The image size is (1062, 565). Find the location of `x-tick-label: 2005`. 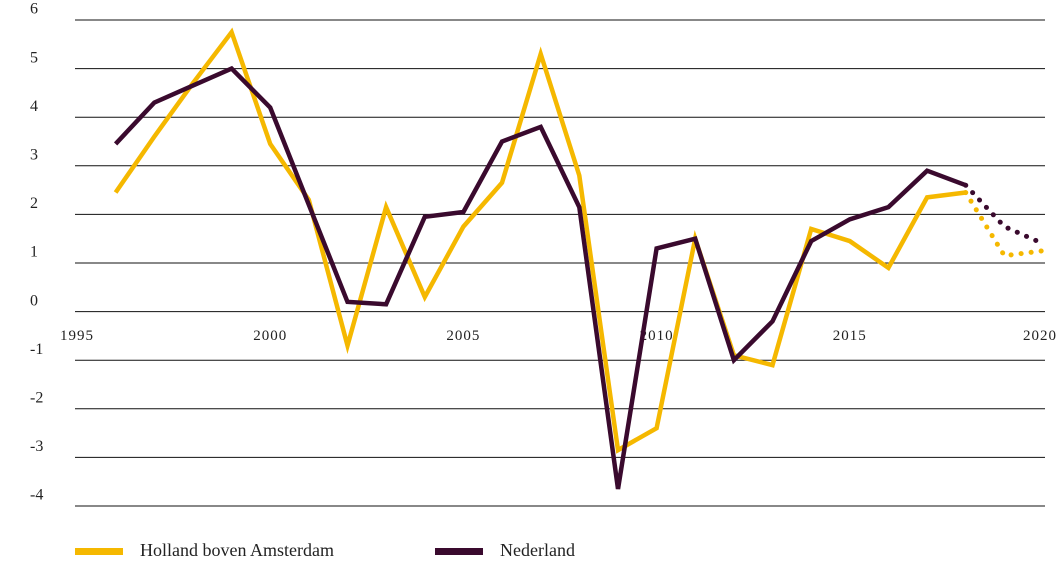

x-tick-label: 2005 is located at coordinates (463, 336).